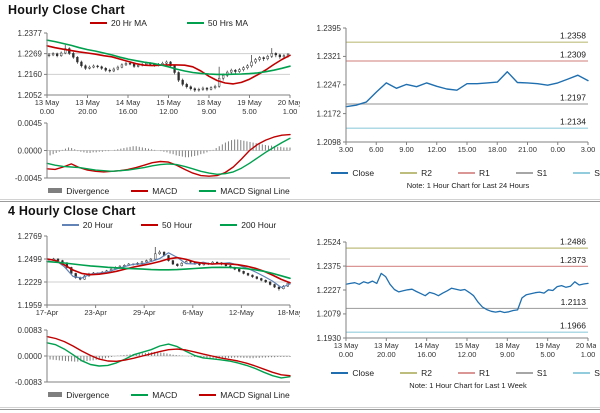 This screenshot has width=600, height=413. Describe the element at coordinates (329, 28) in the screenshot. I see `svg-text: 1.2395` at that location.